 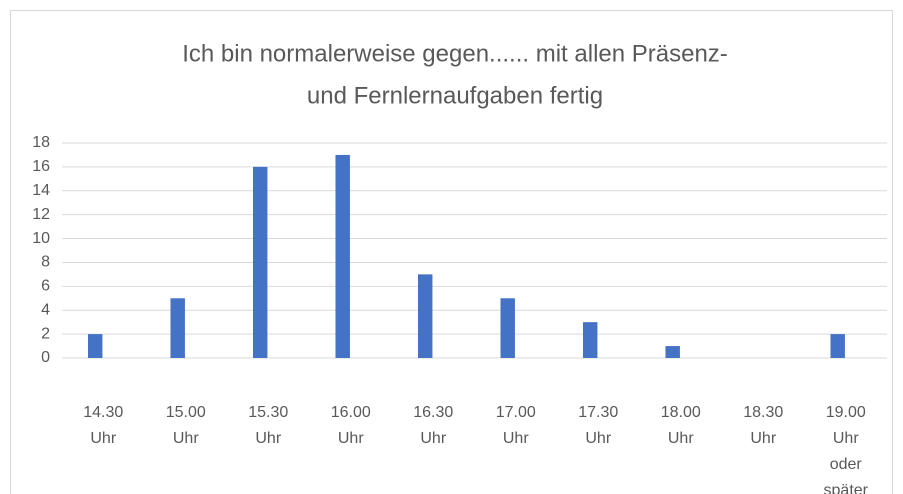 What do you see at coordinates (763, 425) in the screenshot?
I see `x-tick-label: 18.30 Uhr` at bounding box center [763, 425].